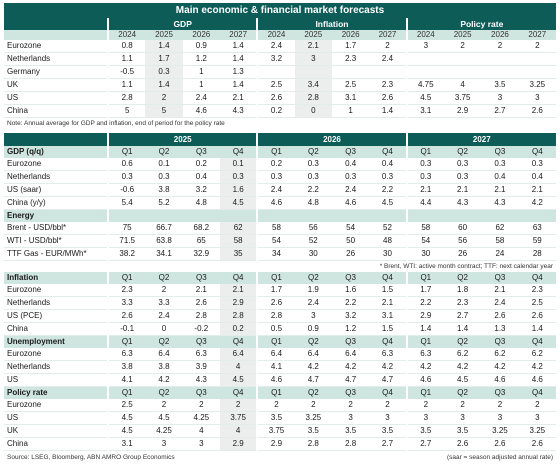 The image size is (560, 467). What do you see at coordinates (350, 431) in the screenshot?
I see `cell: 3.5` at bounding box center [350, 431].